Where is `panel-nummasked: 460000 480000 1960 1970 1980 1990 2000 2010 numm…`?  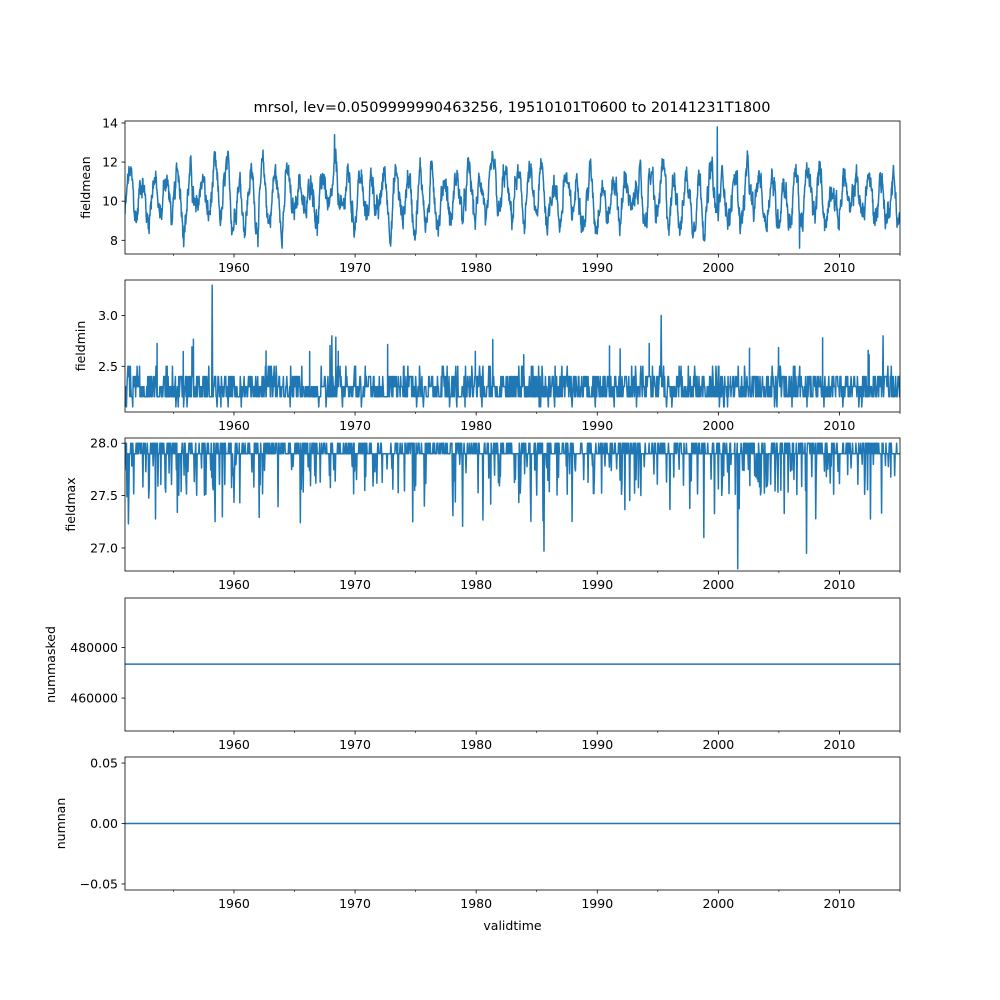
panel-nummasked: 460000 480000 1960 1970 1980 1990 2000 2010 numm… is located at coordinates (472, 674).